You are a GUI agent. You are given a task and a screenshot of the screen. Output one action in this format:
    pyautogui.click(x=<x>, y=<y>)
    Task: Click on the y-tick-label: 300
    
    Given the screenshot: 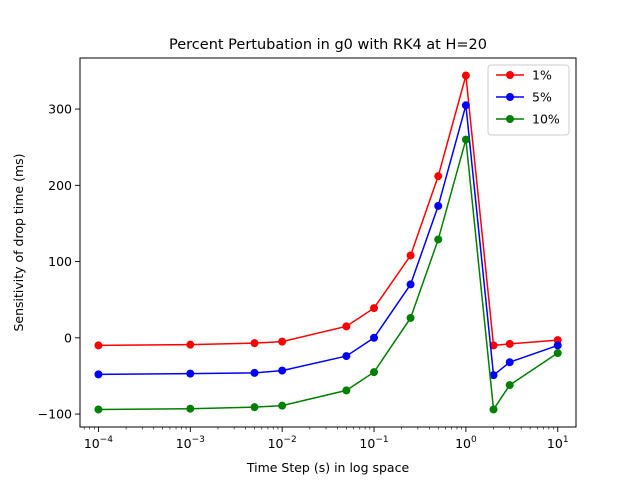 What is the action you would take?
    pyautogui.click(x=60, y=109)
    